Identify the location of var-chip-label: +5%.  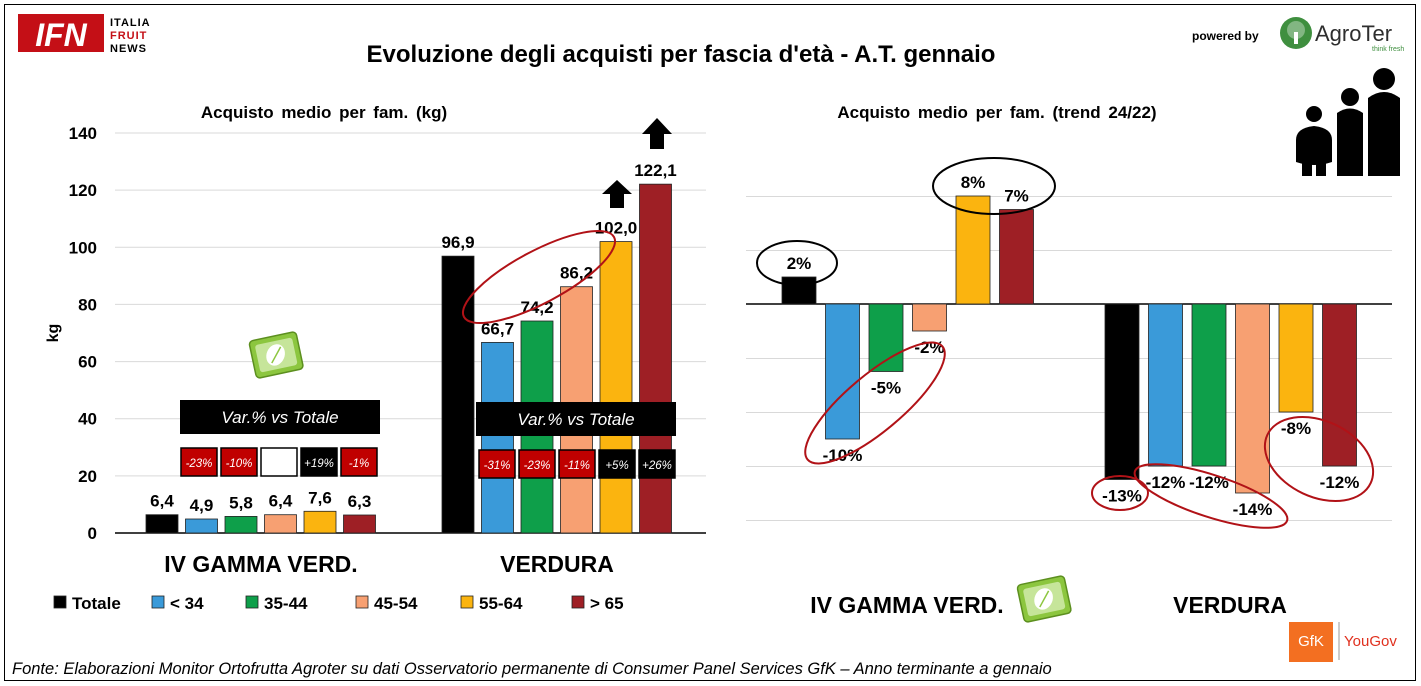
(616, 466).